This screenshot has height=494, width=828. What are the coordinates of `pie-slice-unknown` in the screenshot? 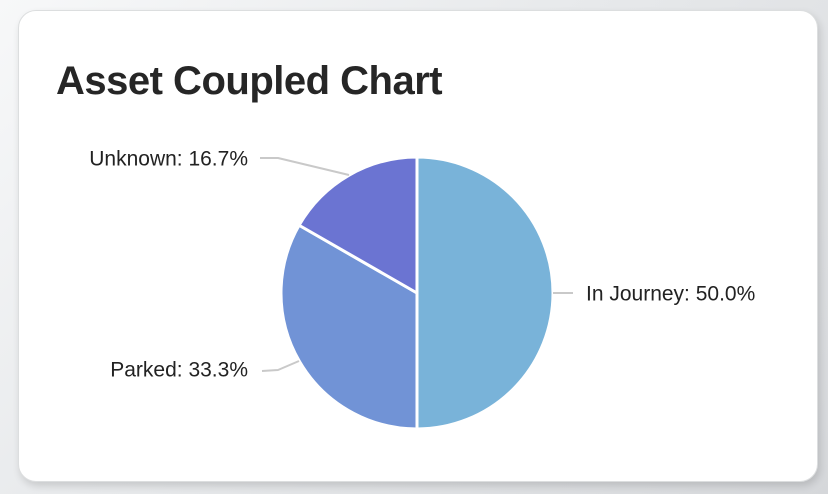 It's located at (358, 225).